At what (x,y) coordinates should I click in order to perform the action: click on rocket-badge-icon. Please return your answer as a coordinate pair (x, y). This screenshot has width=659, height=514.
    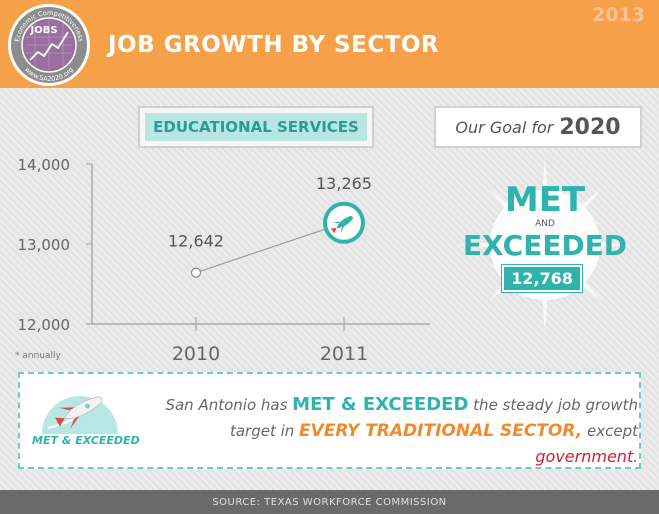
    Looking at the image, I should click on (80, 415).